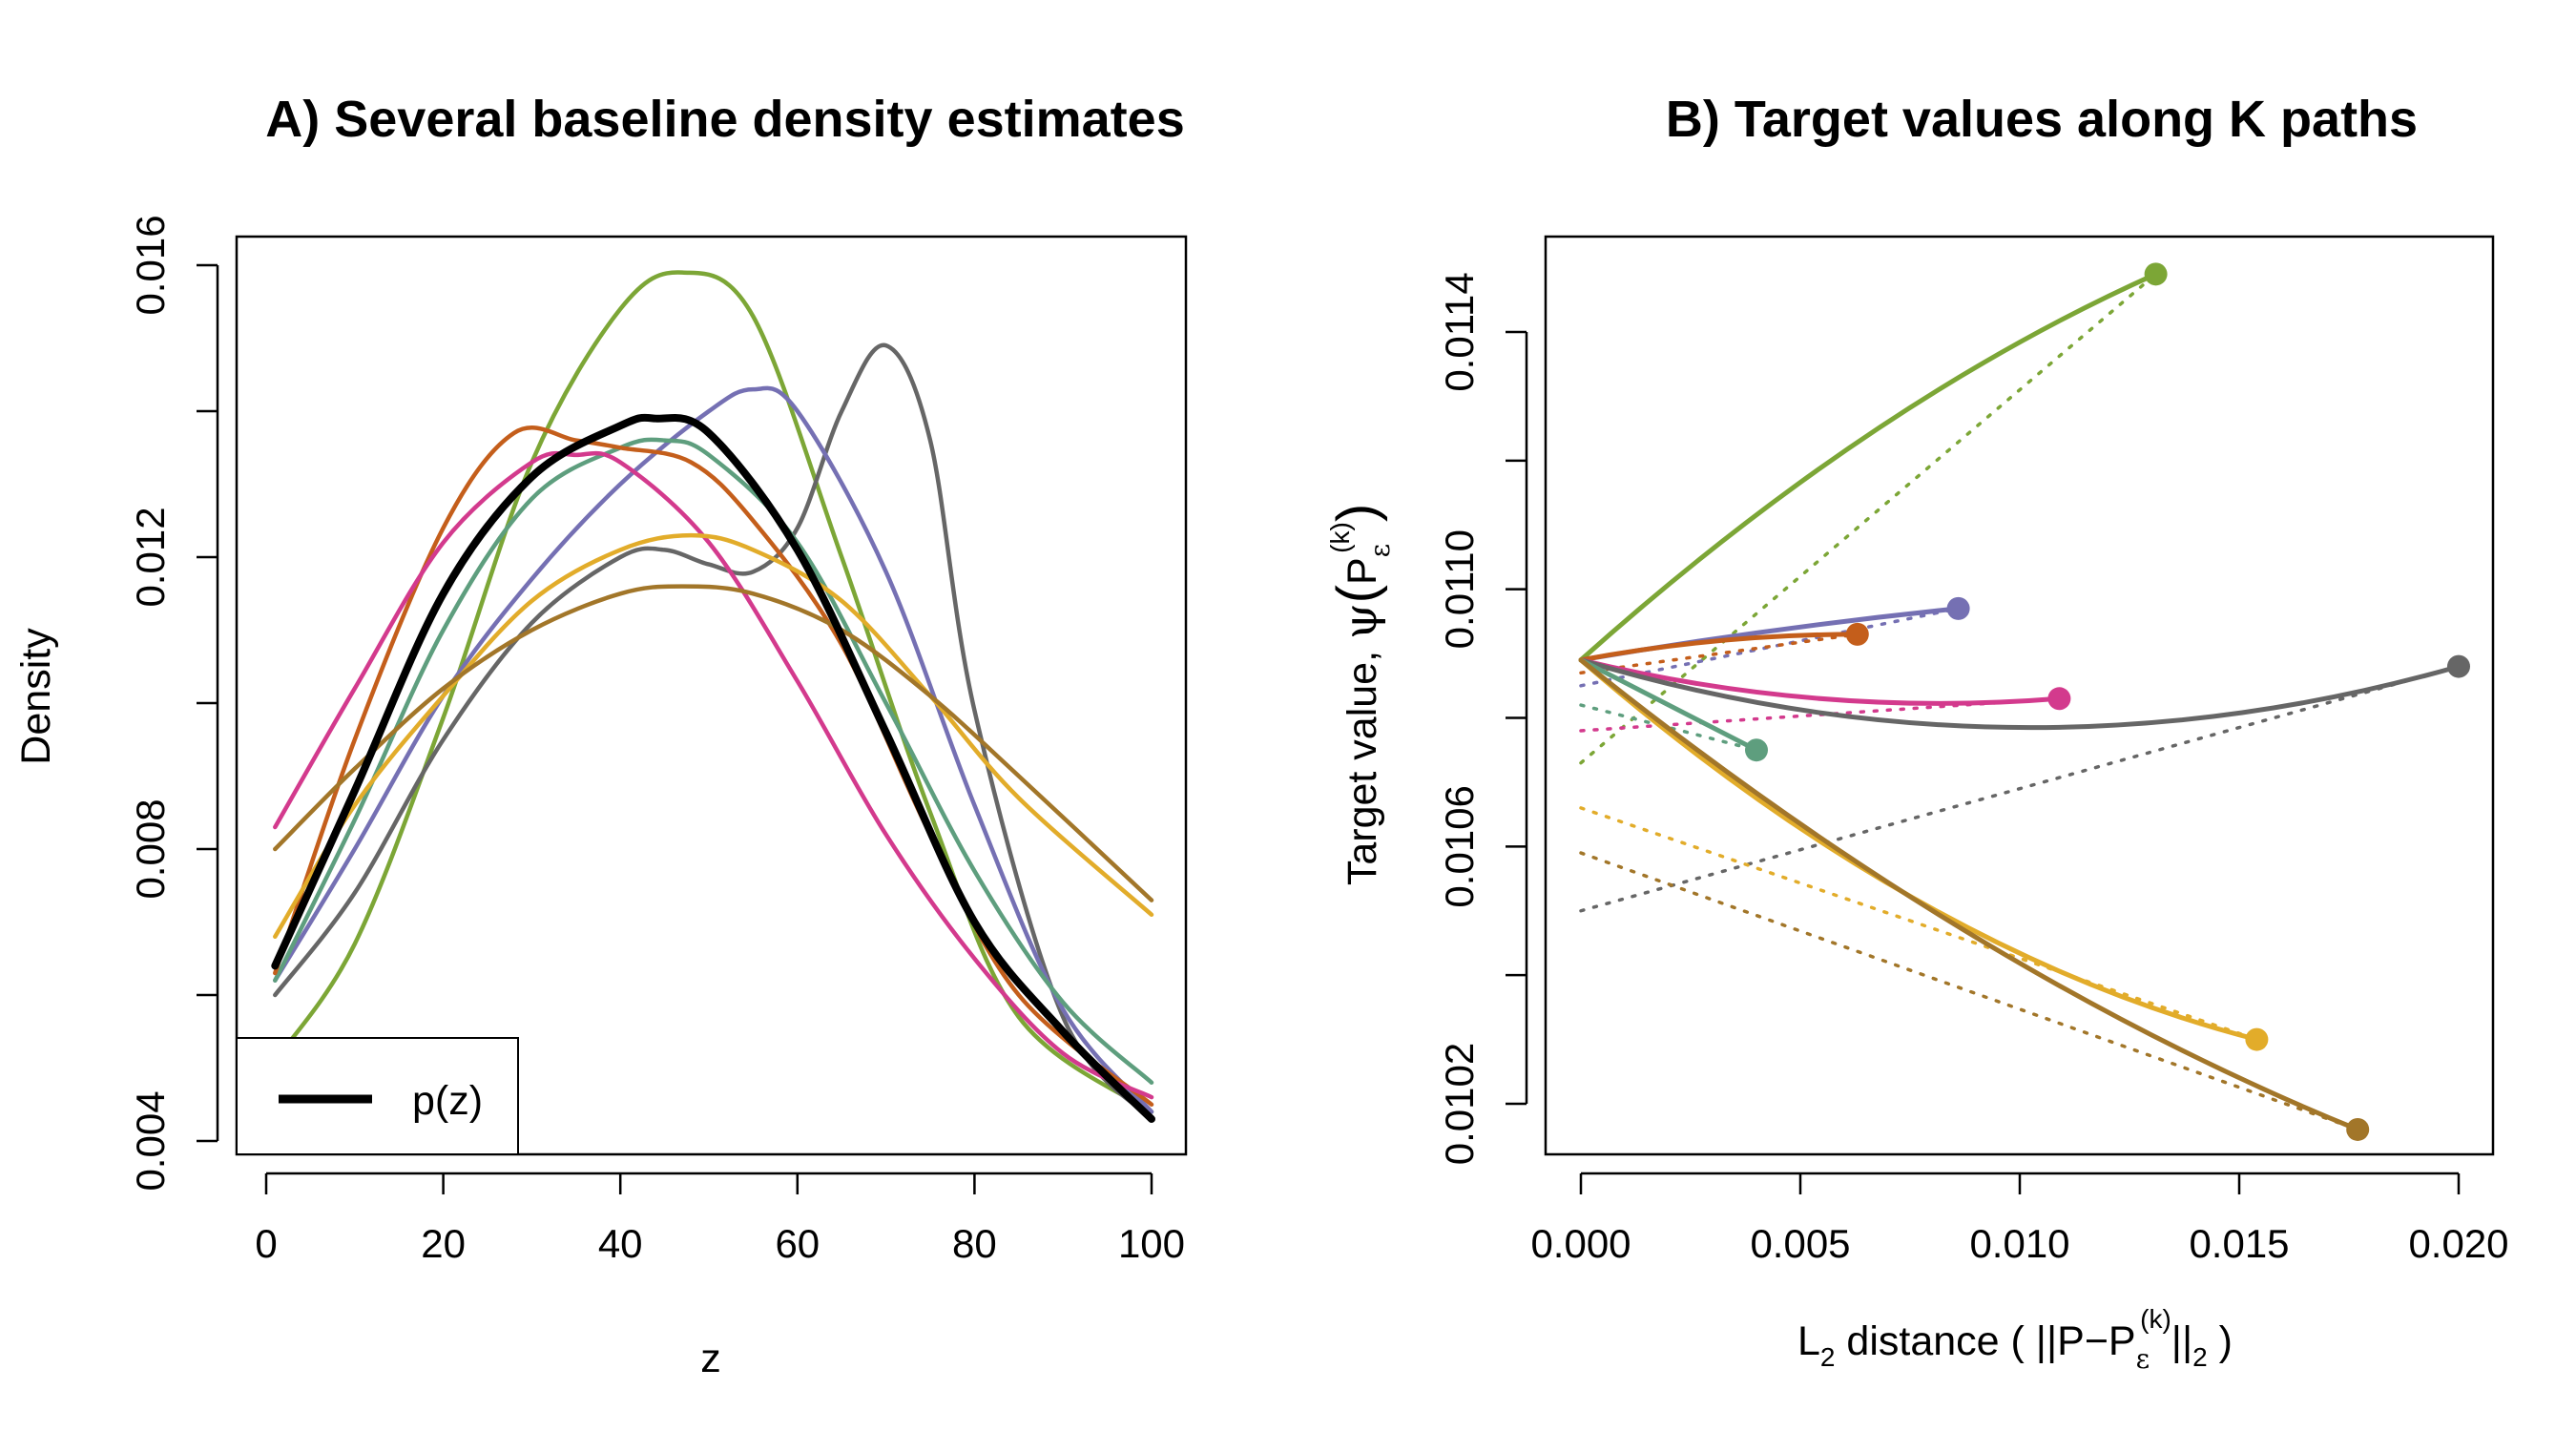 This screenshot has height=1431, width=2576. I want to click on y-tick-label: 0.008, so click(150, 848).